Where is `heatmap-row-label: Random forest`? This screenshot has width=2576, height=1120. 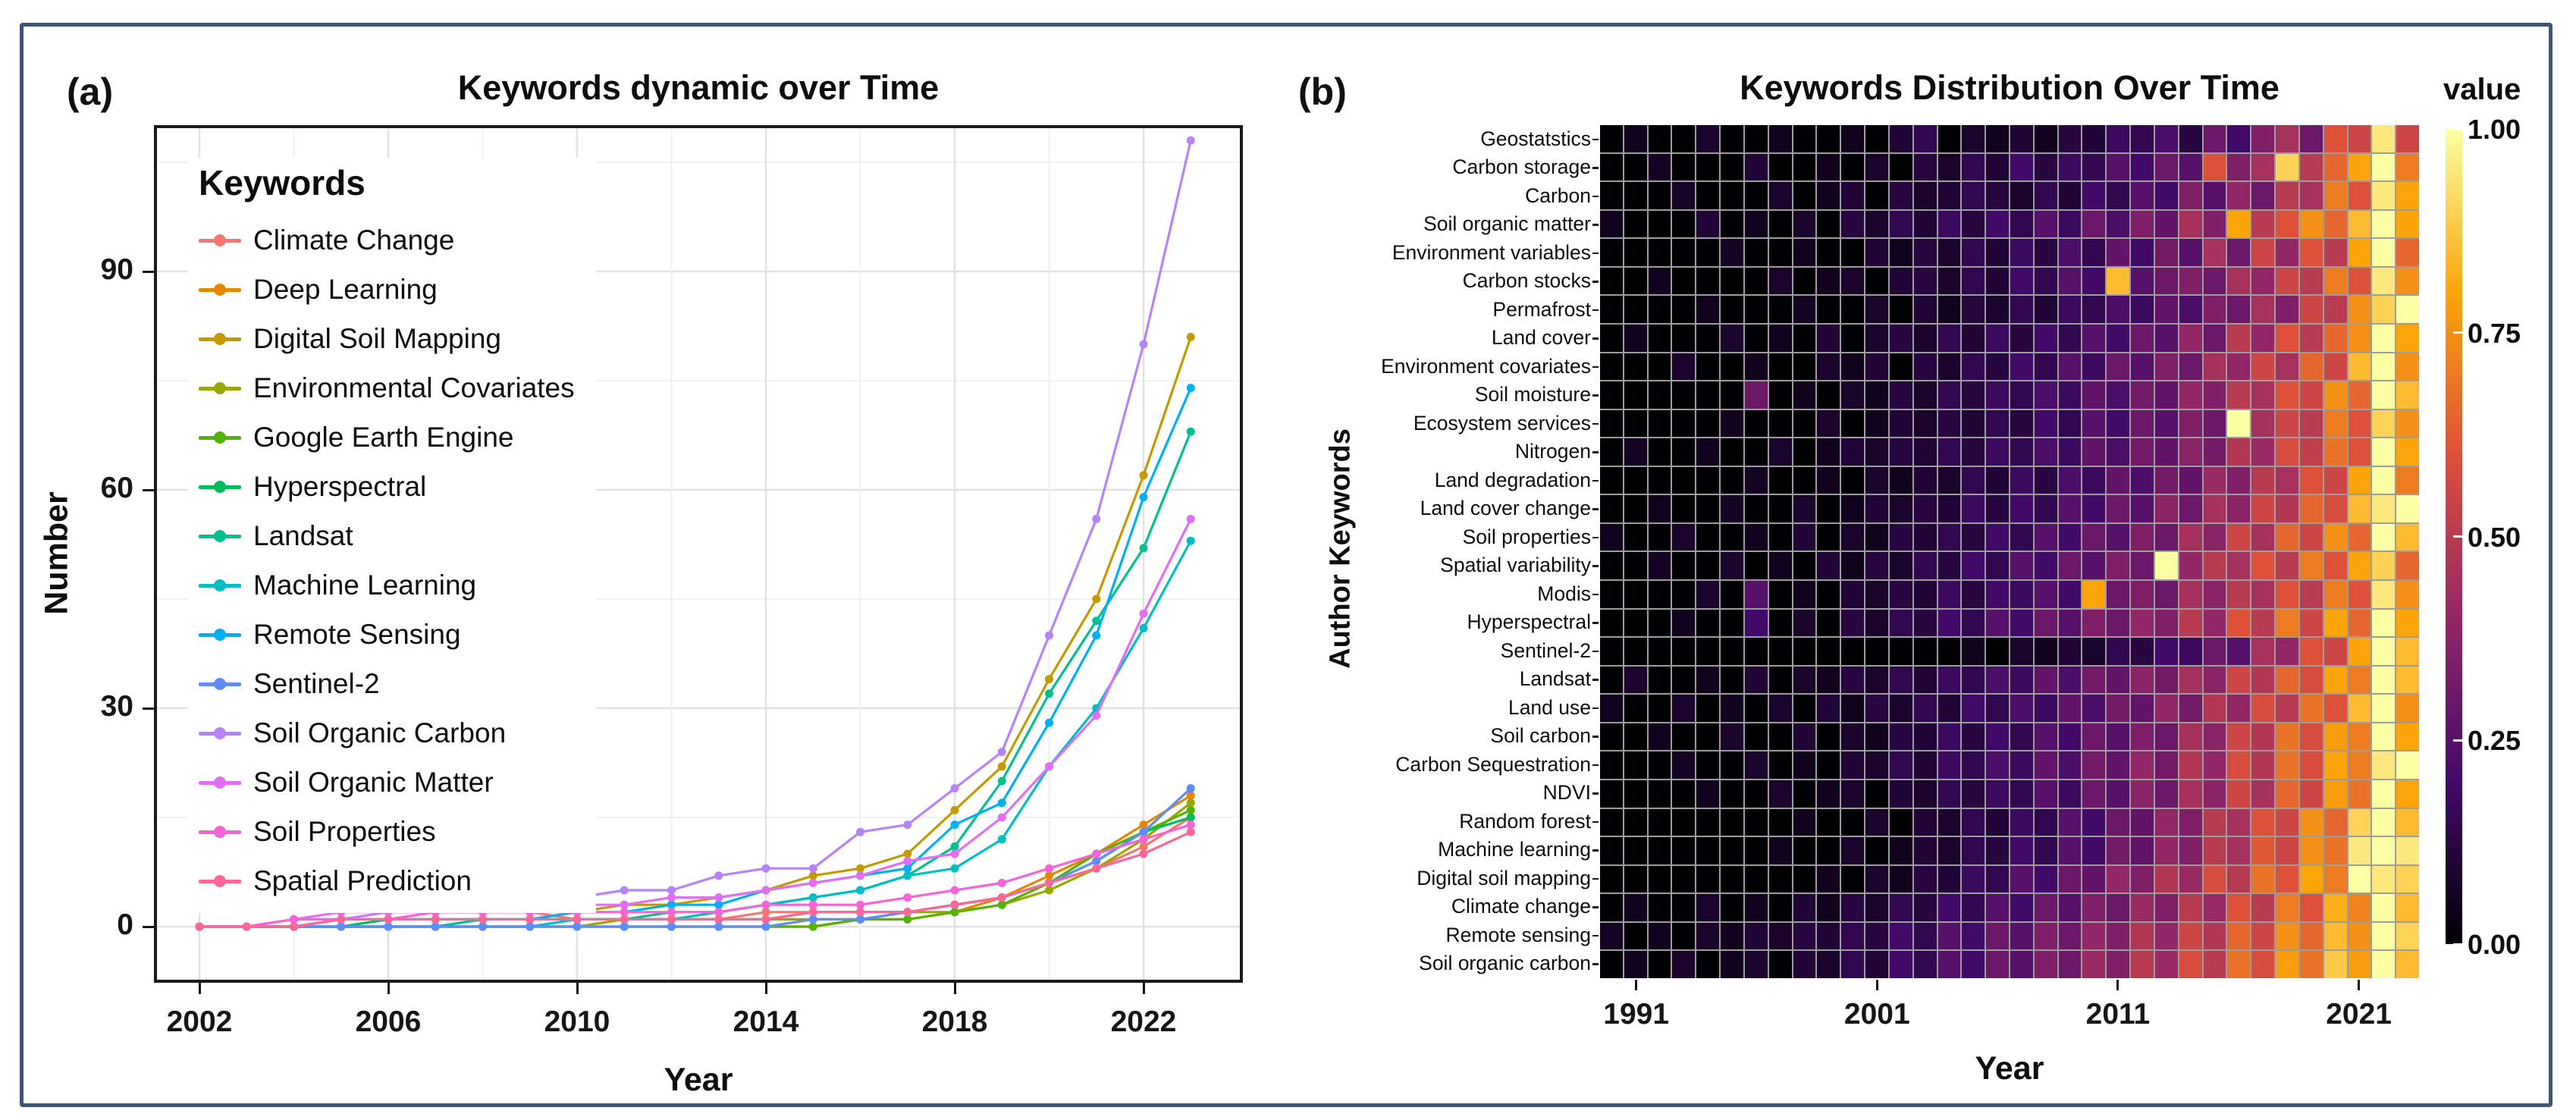
heatmap-row-label: Random forest is located at coordinates (1525, 821).